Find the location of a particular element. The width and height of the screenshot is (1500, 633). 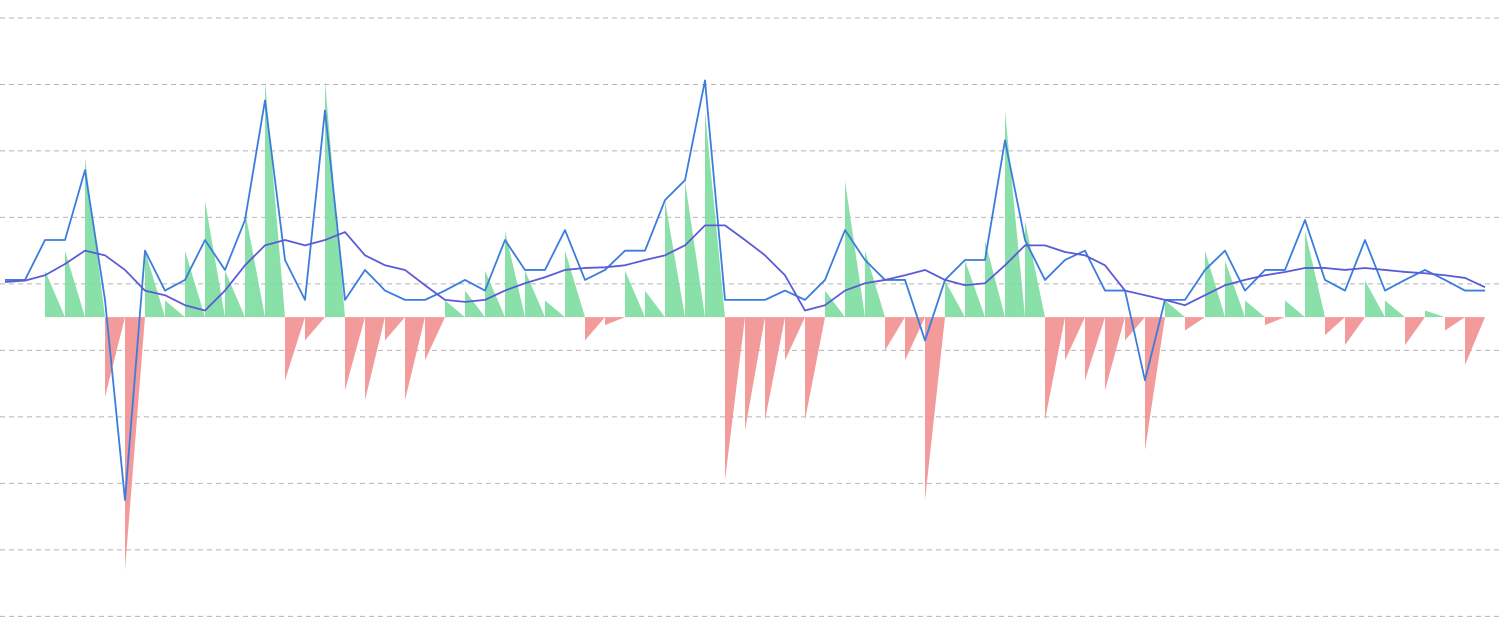

line is located at coordinates (745, 268).